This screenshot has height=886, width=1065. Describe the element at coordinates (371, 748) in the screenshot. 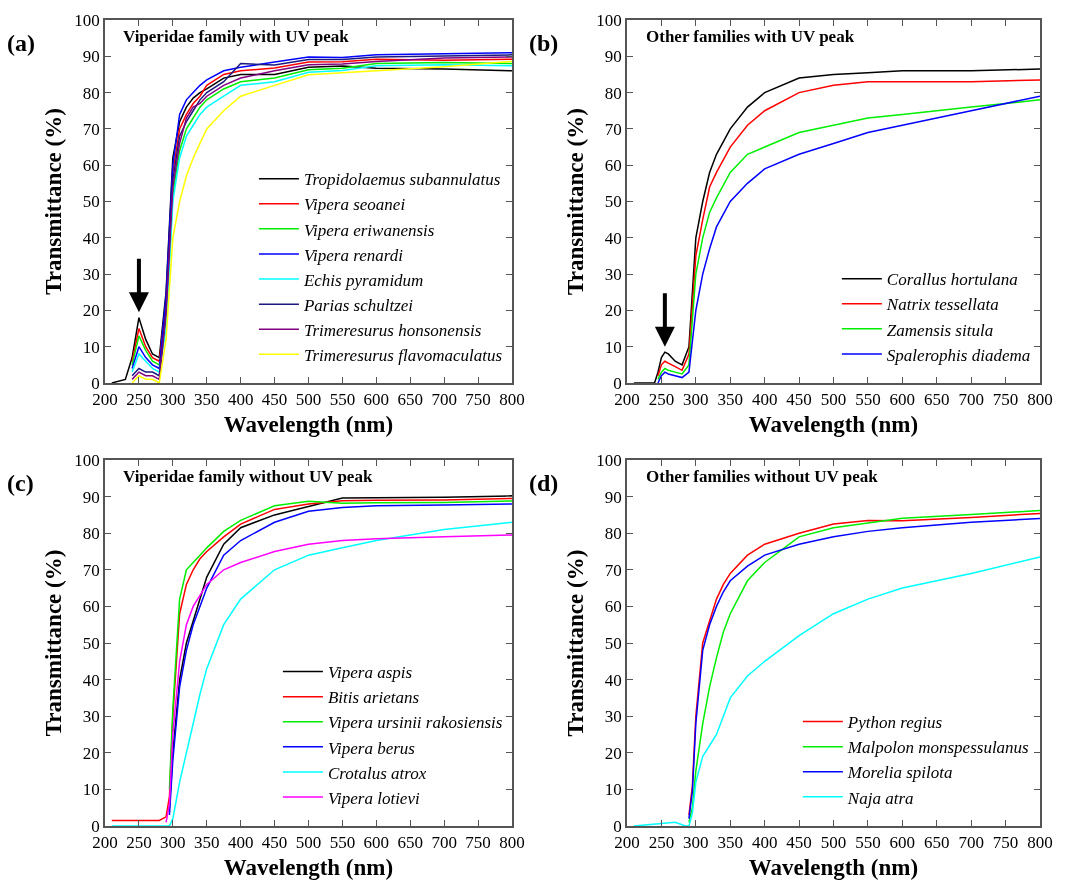

I see `legend-label: Vipera berus` at that location.